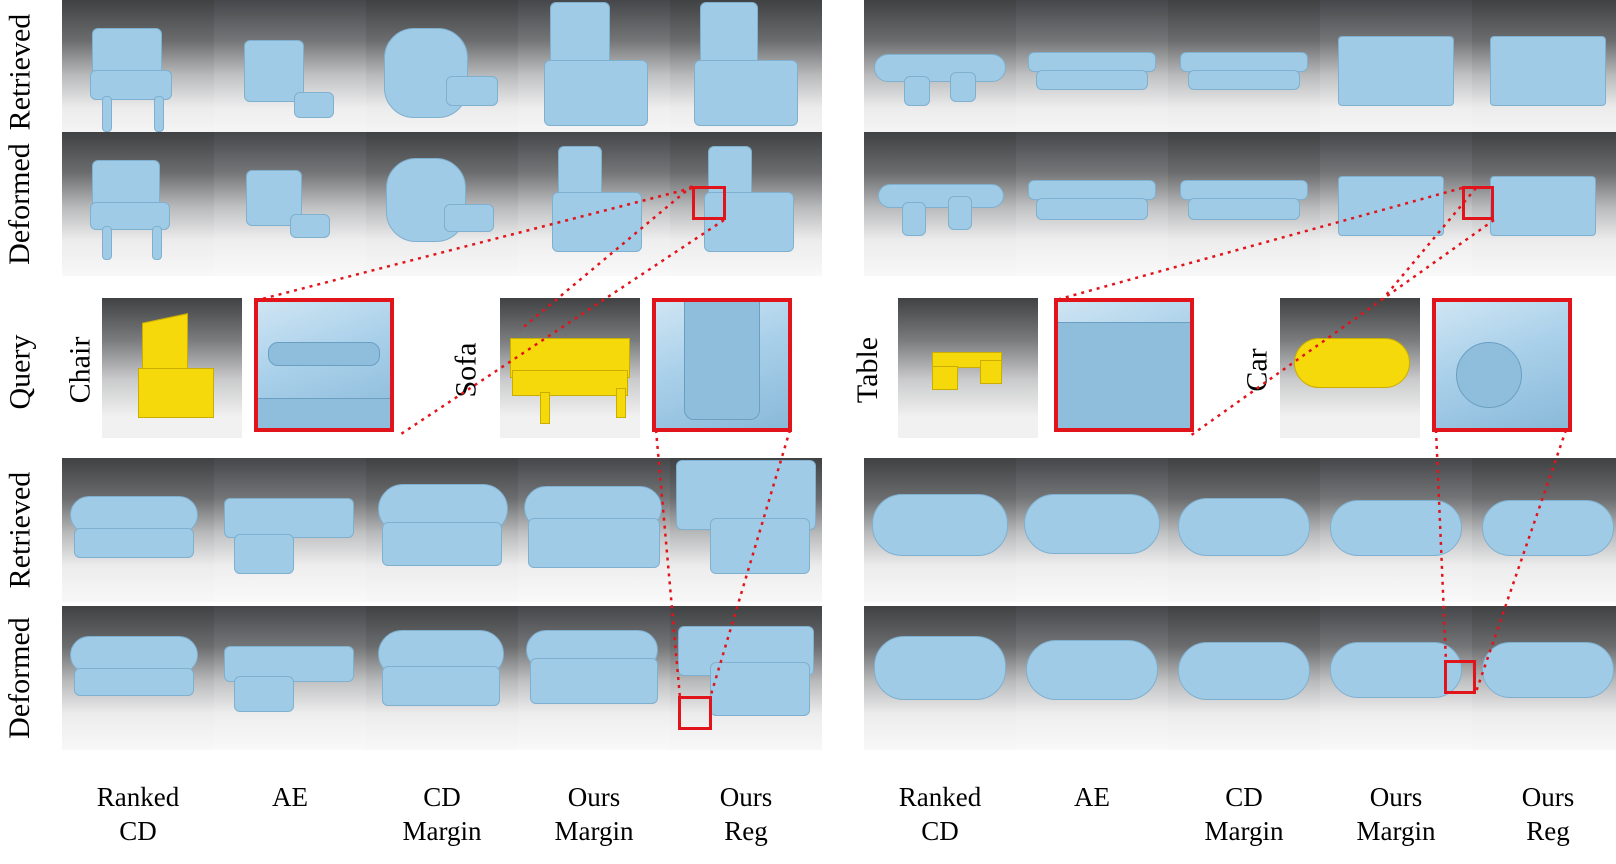 The image size is (1616, 864). I want to click on table-deformed-strip, so click(1240, 204).